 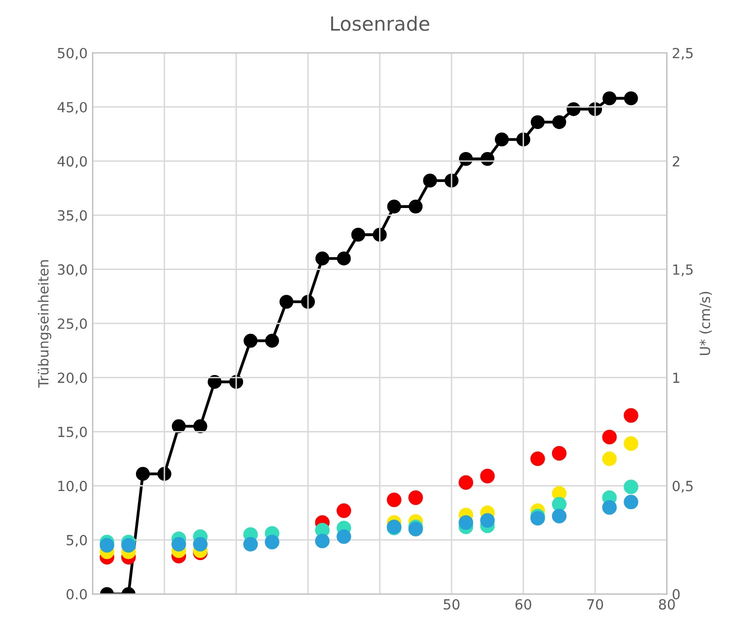 I want to click on y2-tick-label: 1, so click(x=676, y=377).